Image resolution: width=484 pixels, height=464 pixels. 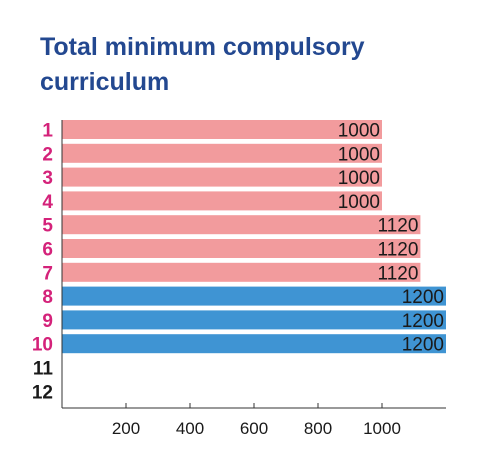 What do you see at coordinates (47, 202) in the screenshot?
I see `category-label: 4` at bounding box center [47, 202].